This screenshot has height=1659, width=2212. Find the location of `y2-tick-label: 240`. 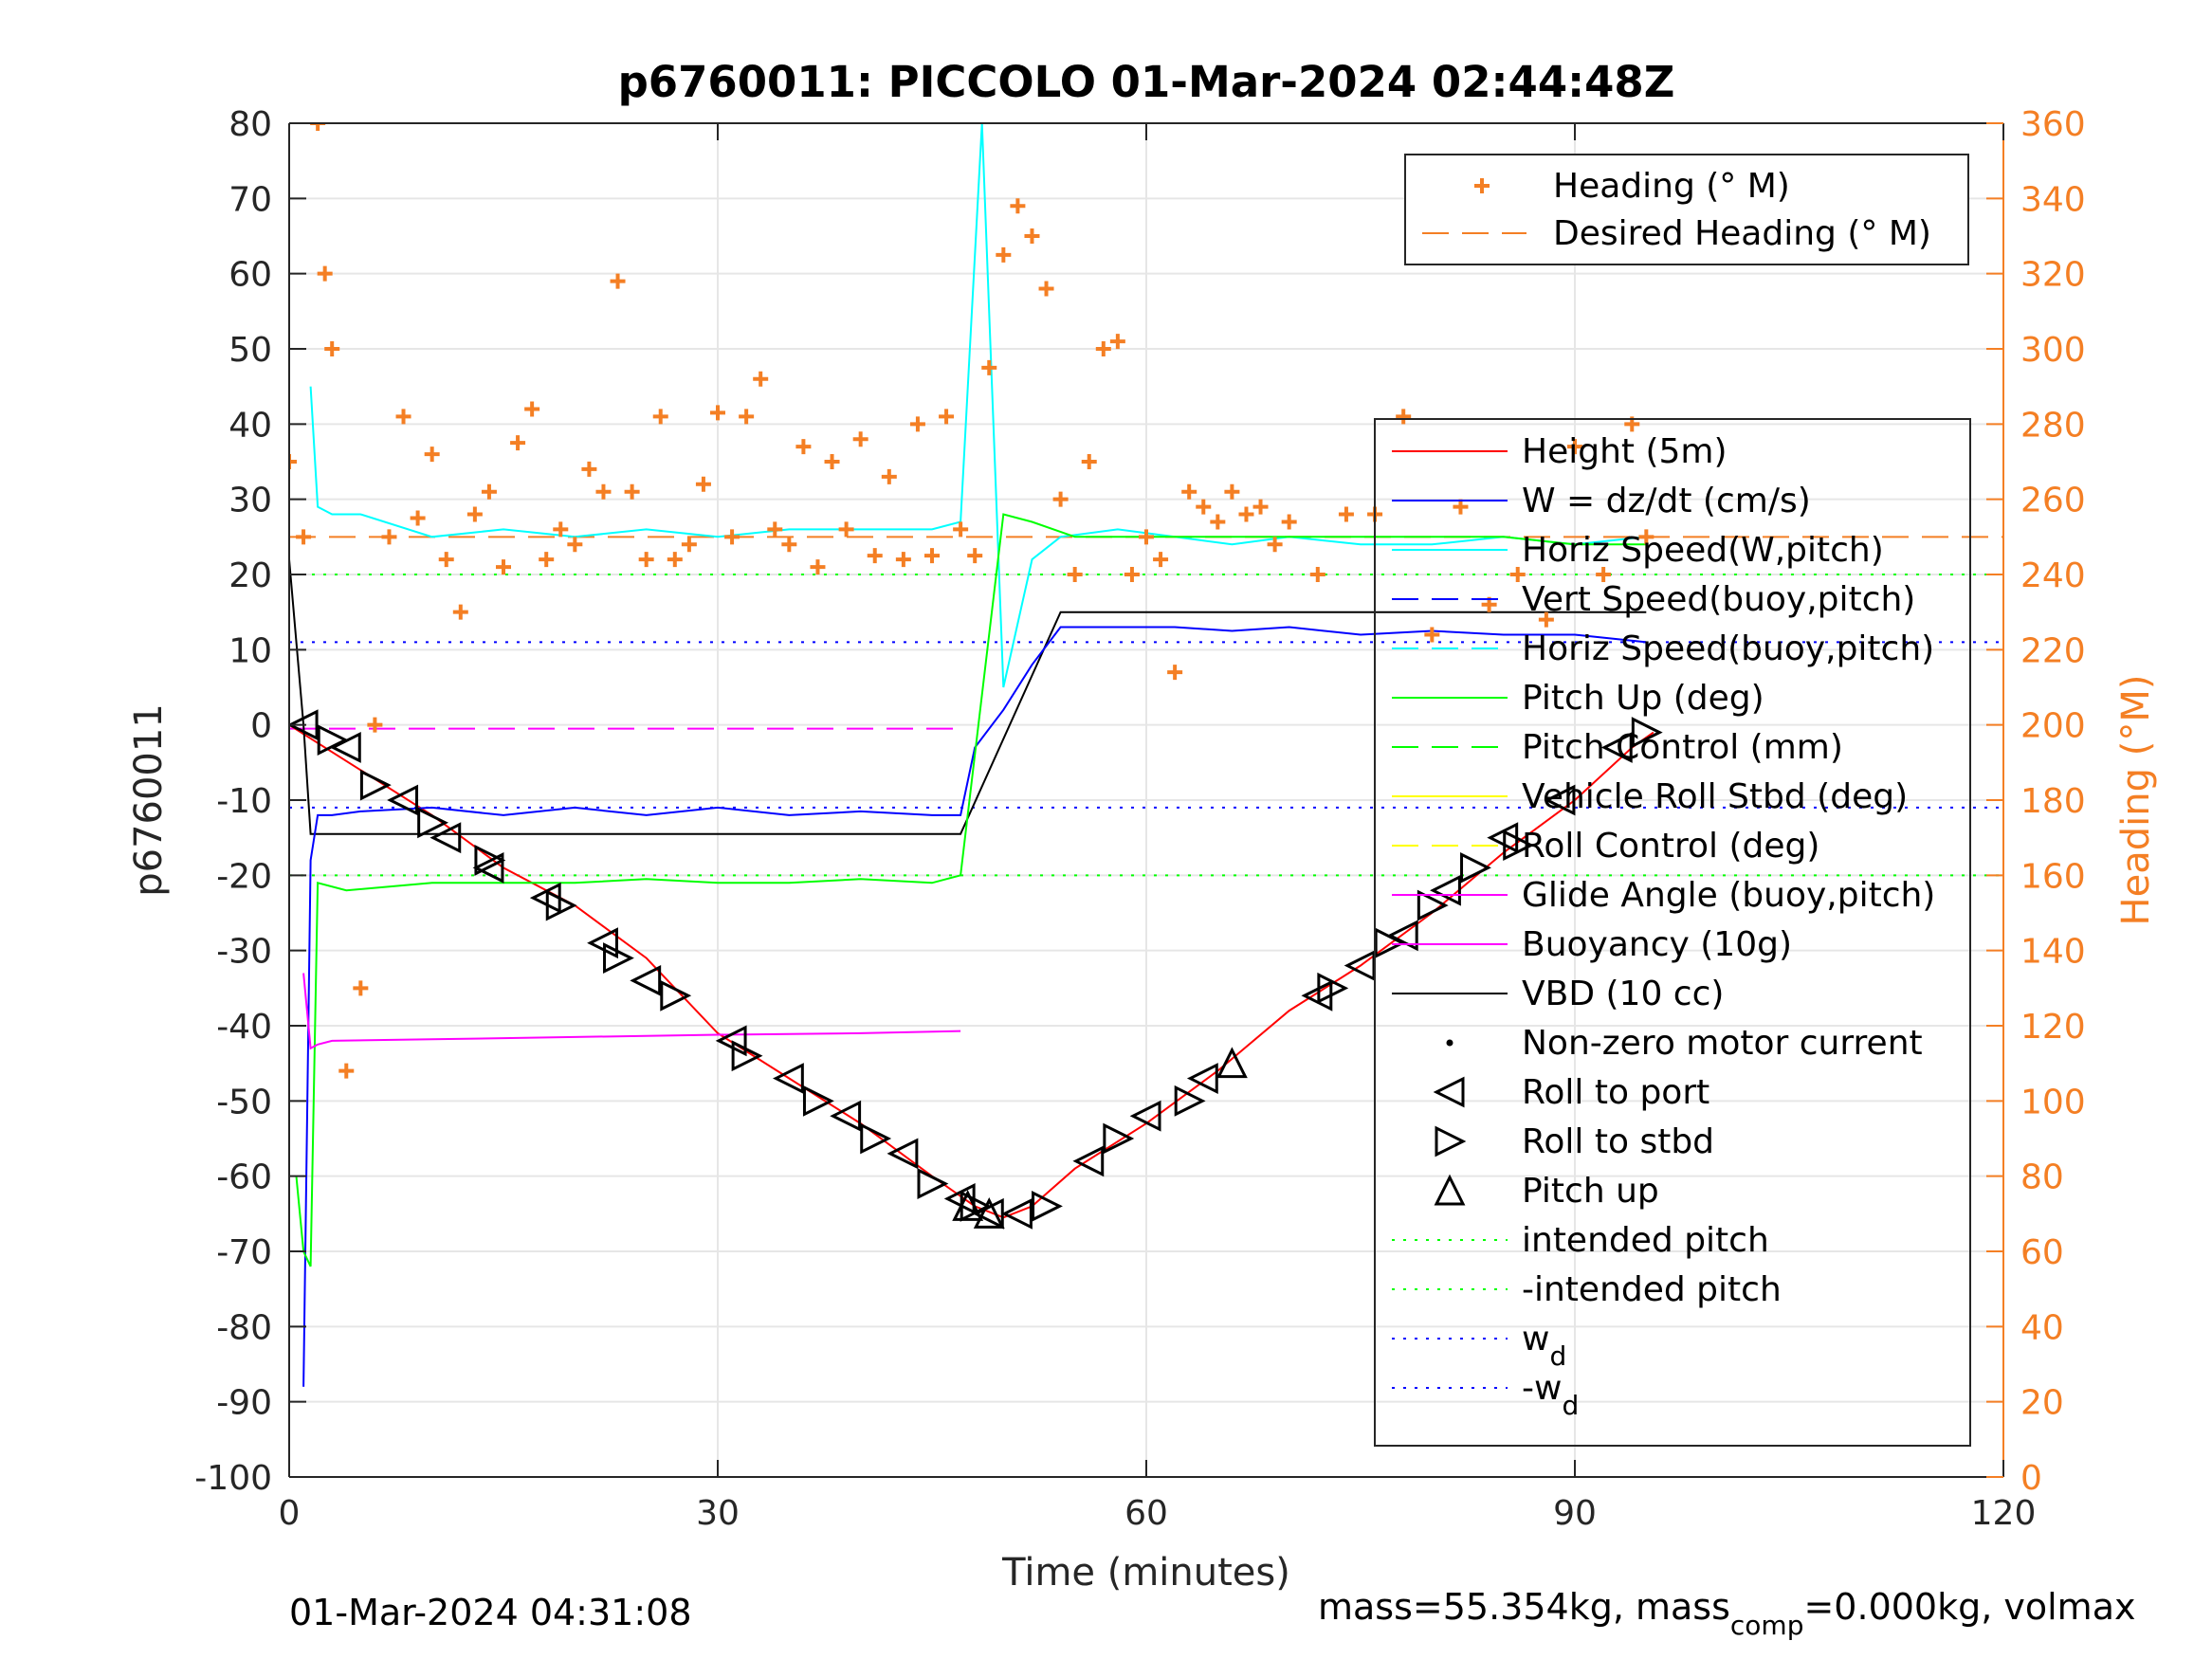

y2-tick-label: 240 is located at coordinates (2053, 575).